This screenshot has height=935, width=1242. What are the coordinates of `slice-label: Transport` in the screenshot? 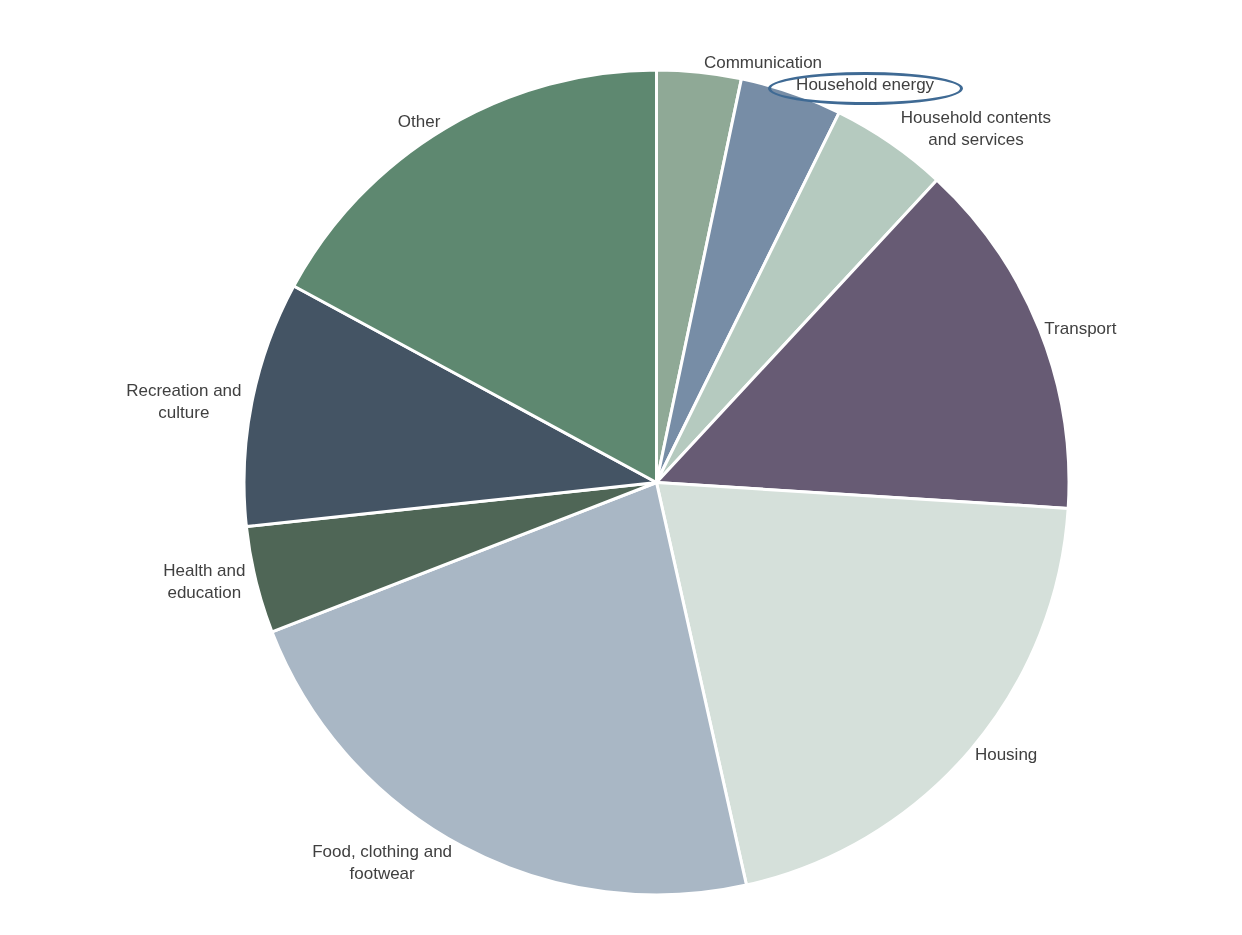 It's located at (1080, 328).